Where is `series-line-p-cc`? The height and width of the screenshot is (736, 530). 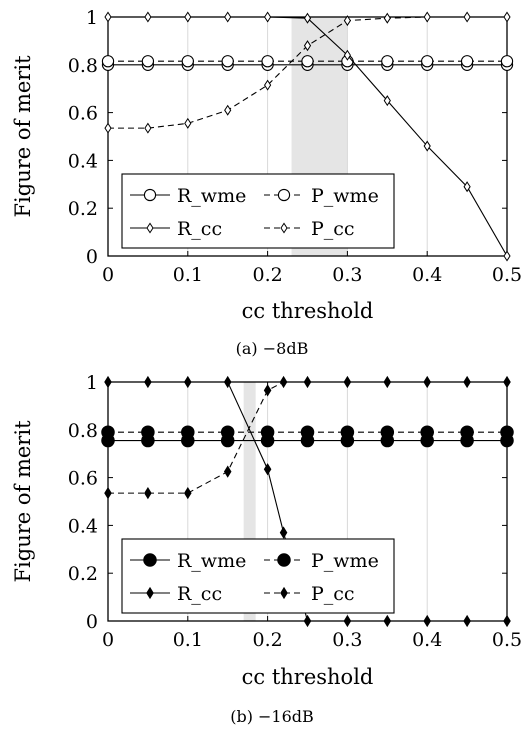
series-line-p-cc is located at coordinates (307, 437).